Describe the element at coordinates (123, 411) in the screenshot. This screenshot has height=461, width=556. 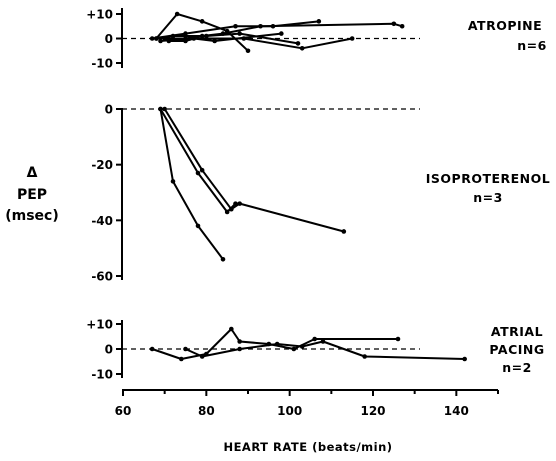
I see `x-tick-label: 60` at that location.